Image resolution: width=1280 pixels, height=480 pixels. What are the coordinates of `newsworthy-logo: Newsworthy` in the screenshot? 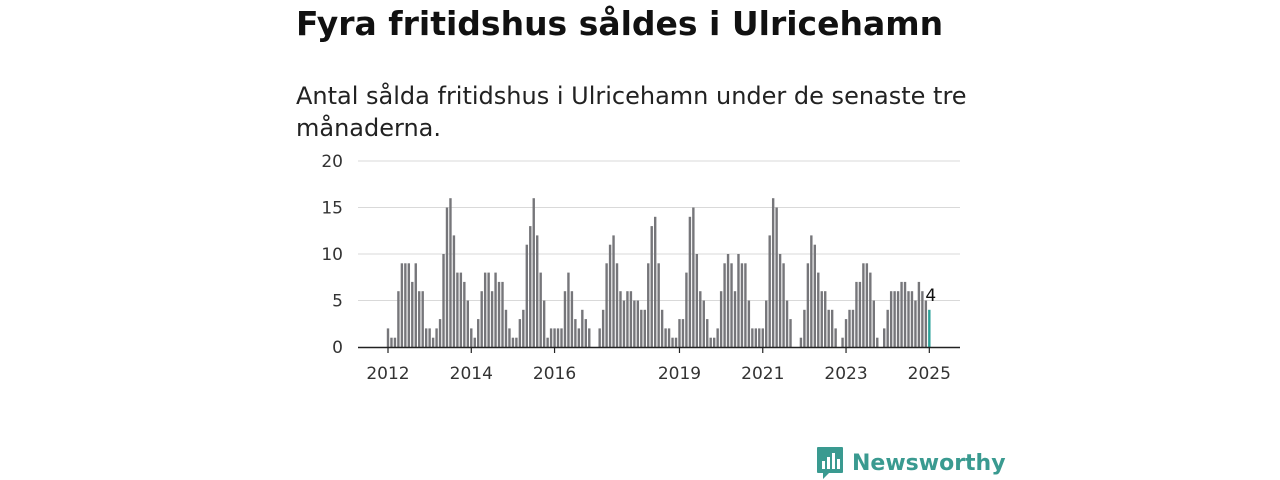 It's located at (911, 463).